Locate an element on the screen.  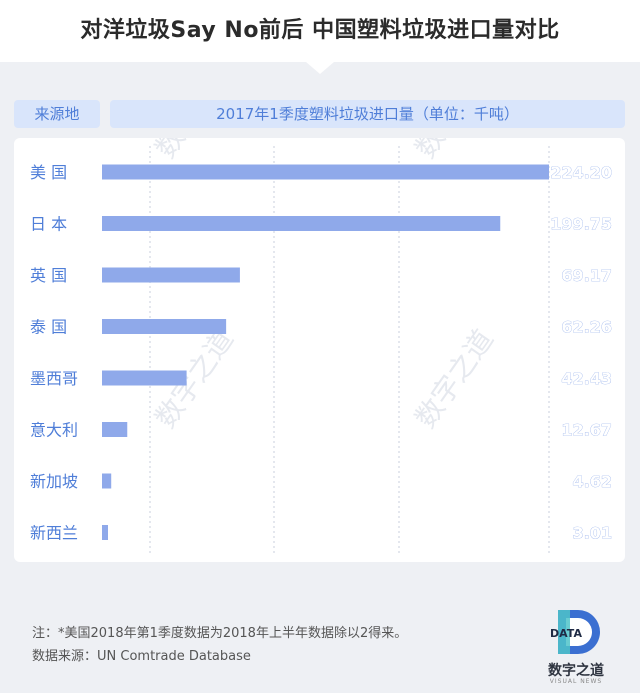
data-source: 数据来源：UN Comtrade Database is located at coordinates (141, 656).